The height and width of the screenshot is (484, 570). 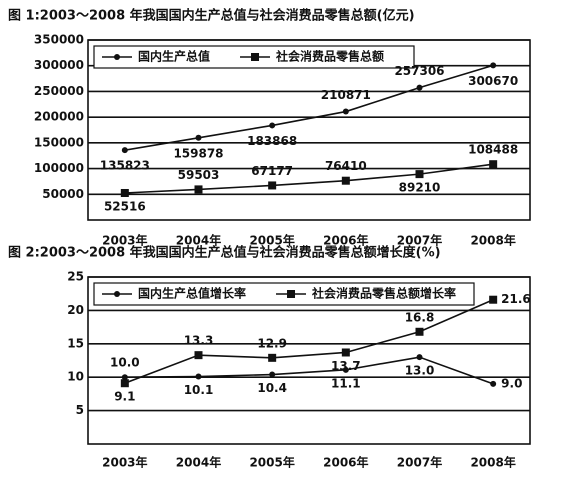 What do you see at coordinates (125, 166) in the screenshot?
I see `data-label: 135823` at bounding box center [125, 166].